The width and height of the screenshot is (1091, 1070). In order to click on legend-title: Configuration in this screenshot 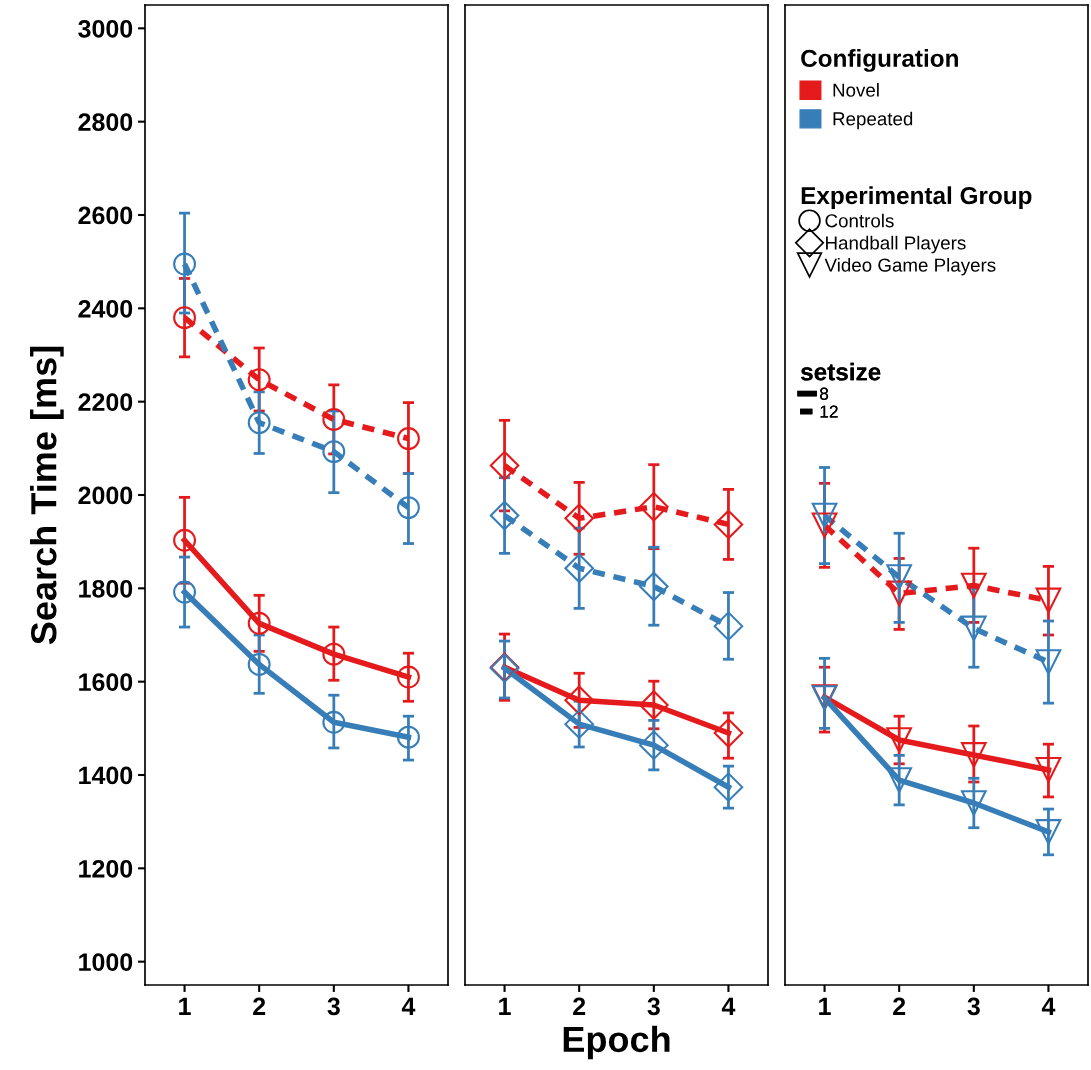, I will do `click(879, 60)`.